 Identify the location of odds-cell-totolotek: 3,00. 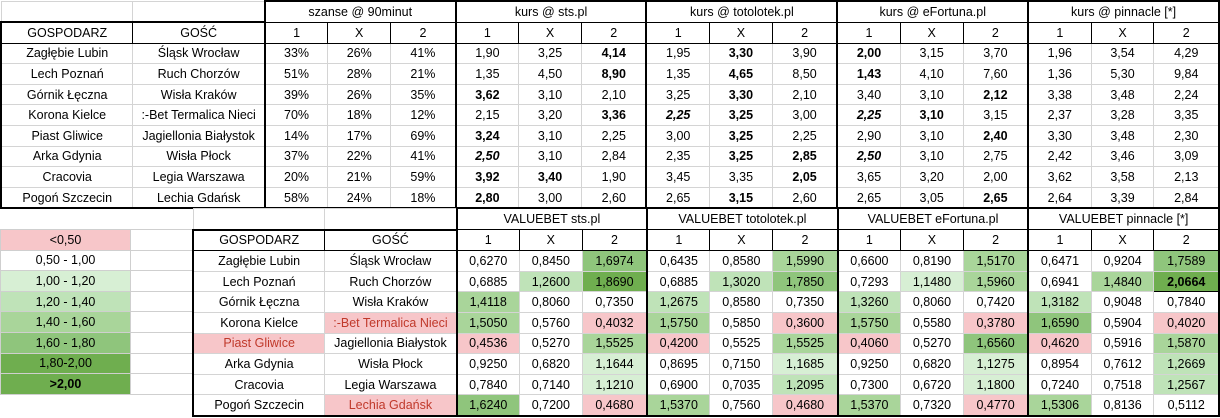
(805, 115).